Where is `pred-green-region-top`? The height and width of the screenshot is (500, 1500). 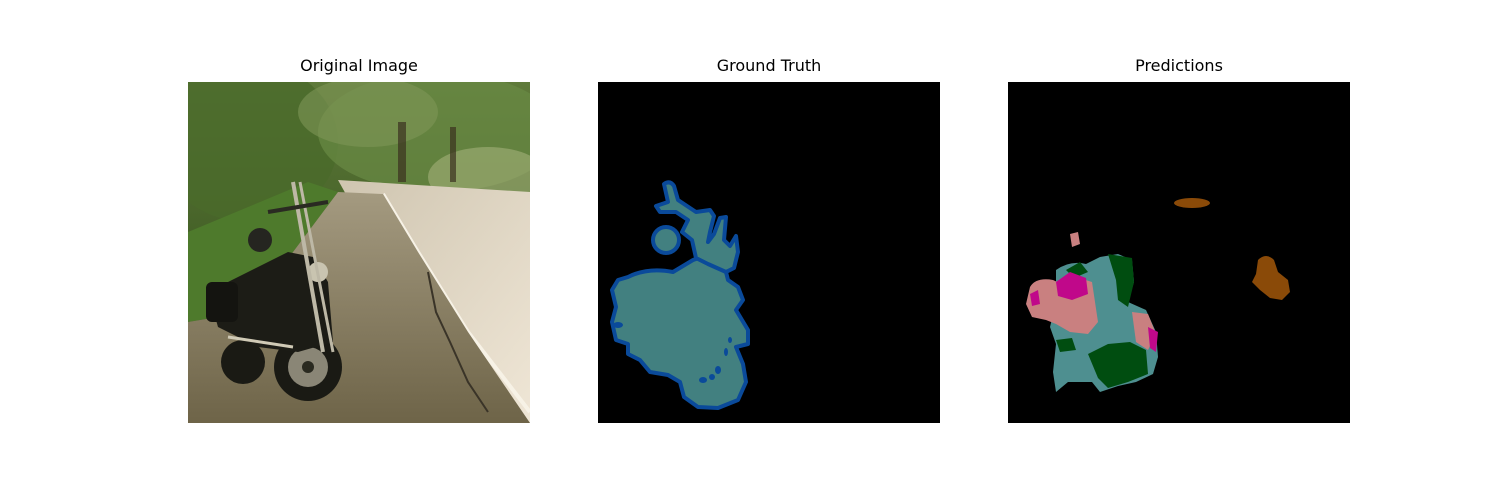 pred-green-region-top is located at coordinates (1121, 280).